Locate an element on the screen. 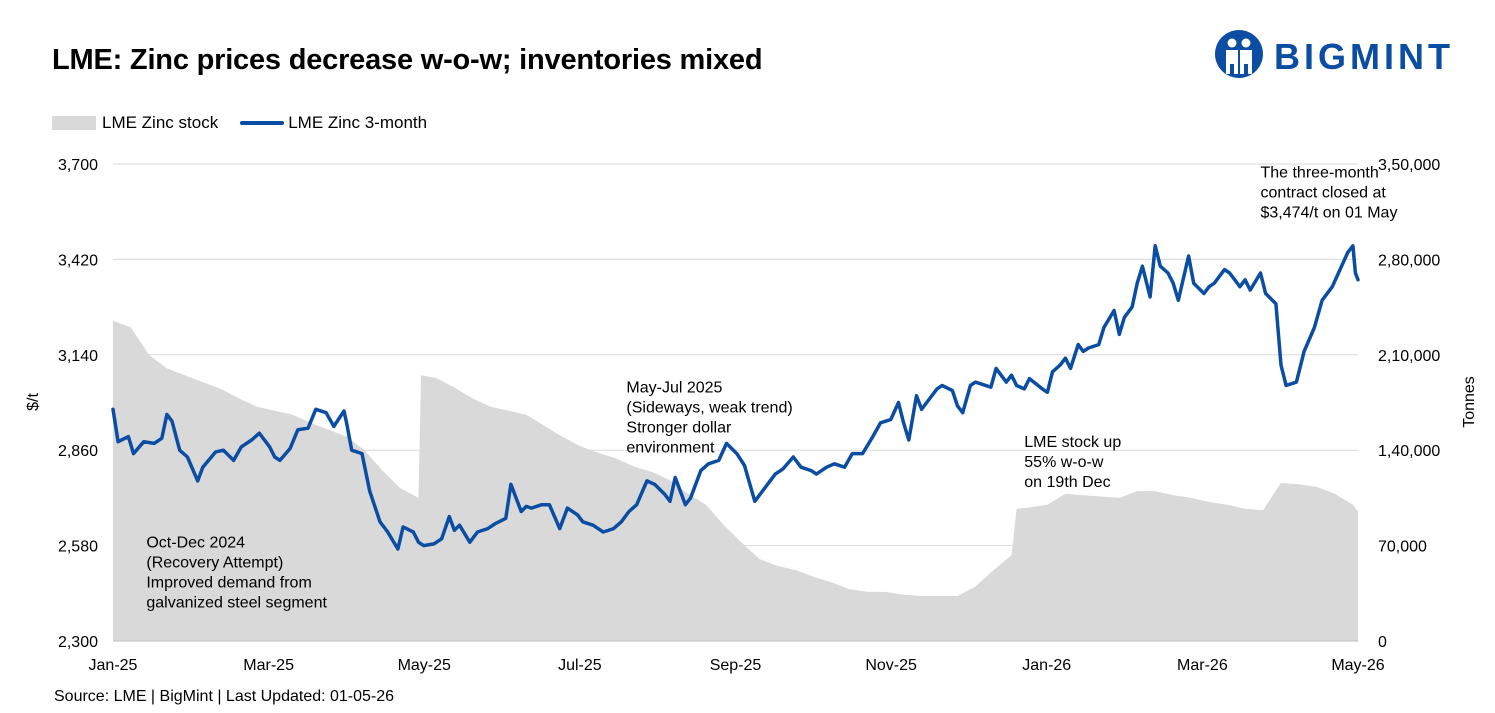  annotation-line: 55% w-o-w is located at coordinates (1064, 462).